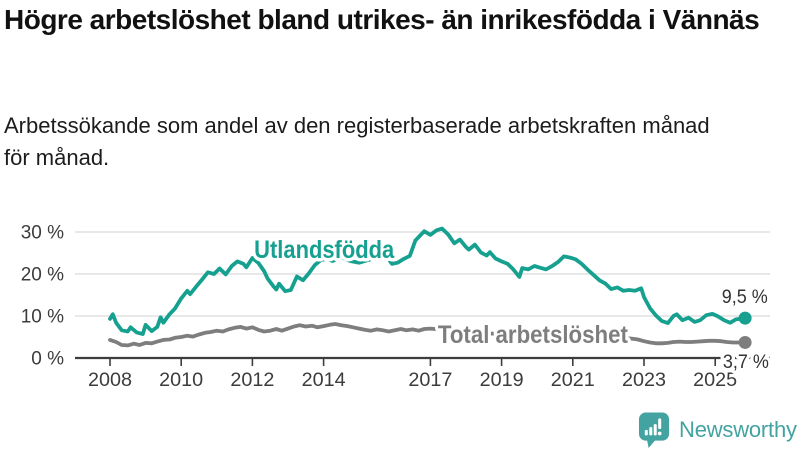 This screenshot has height=450, width=800. What do you see at coordinates (502, 380) in the screenshot?
I see `x-axis-label: 2019` at bounding box center [502, 380].